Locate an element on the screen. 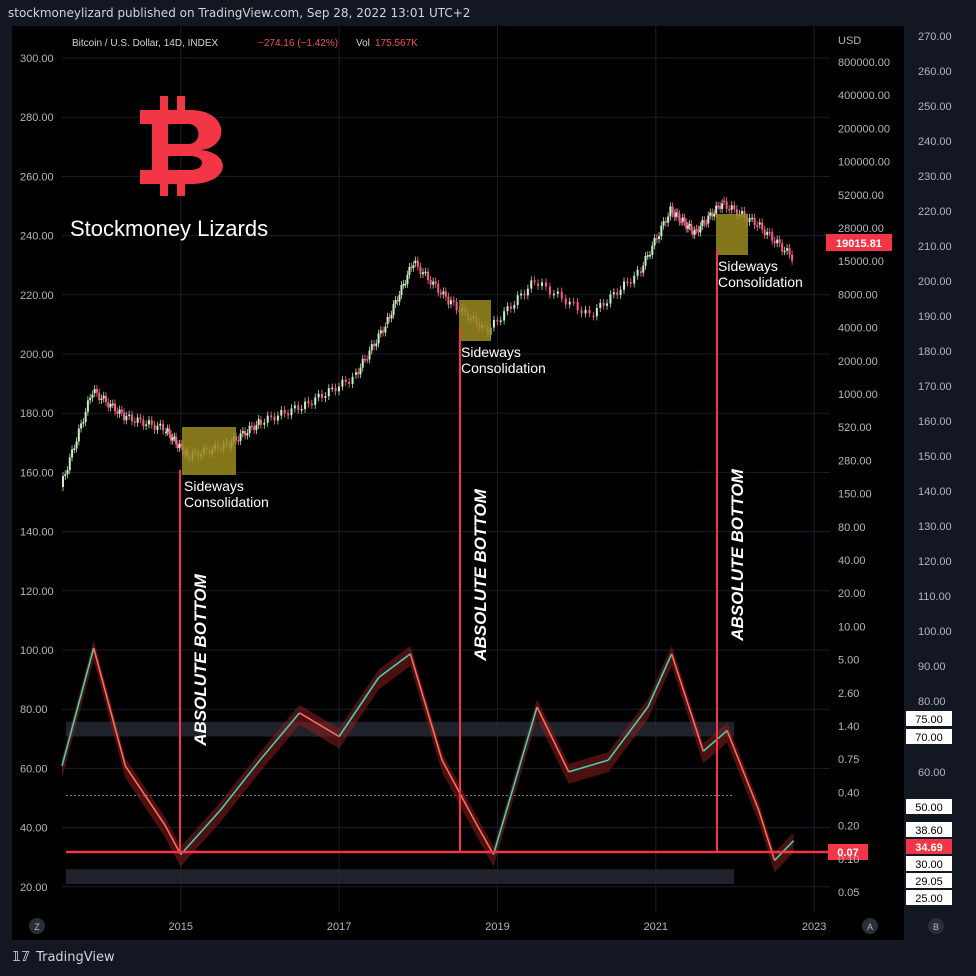  right-axis-tick: 170.00 is located at coordinates (935, 387).